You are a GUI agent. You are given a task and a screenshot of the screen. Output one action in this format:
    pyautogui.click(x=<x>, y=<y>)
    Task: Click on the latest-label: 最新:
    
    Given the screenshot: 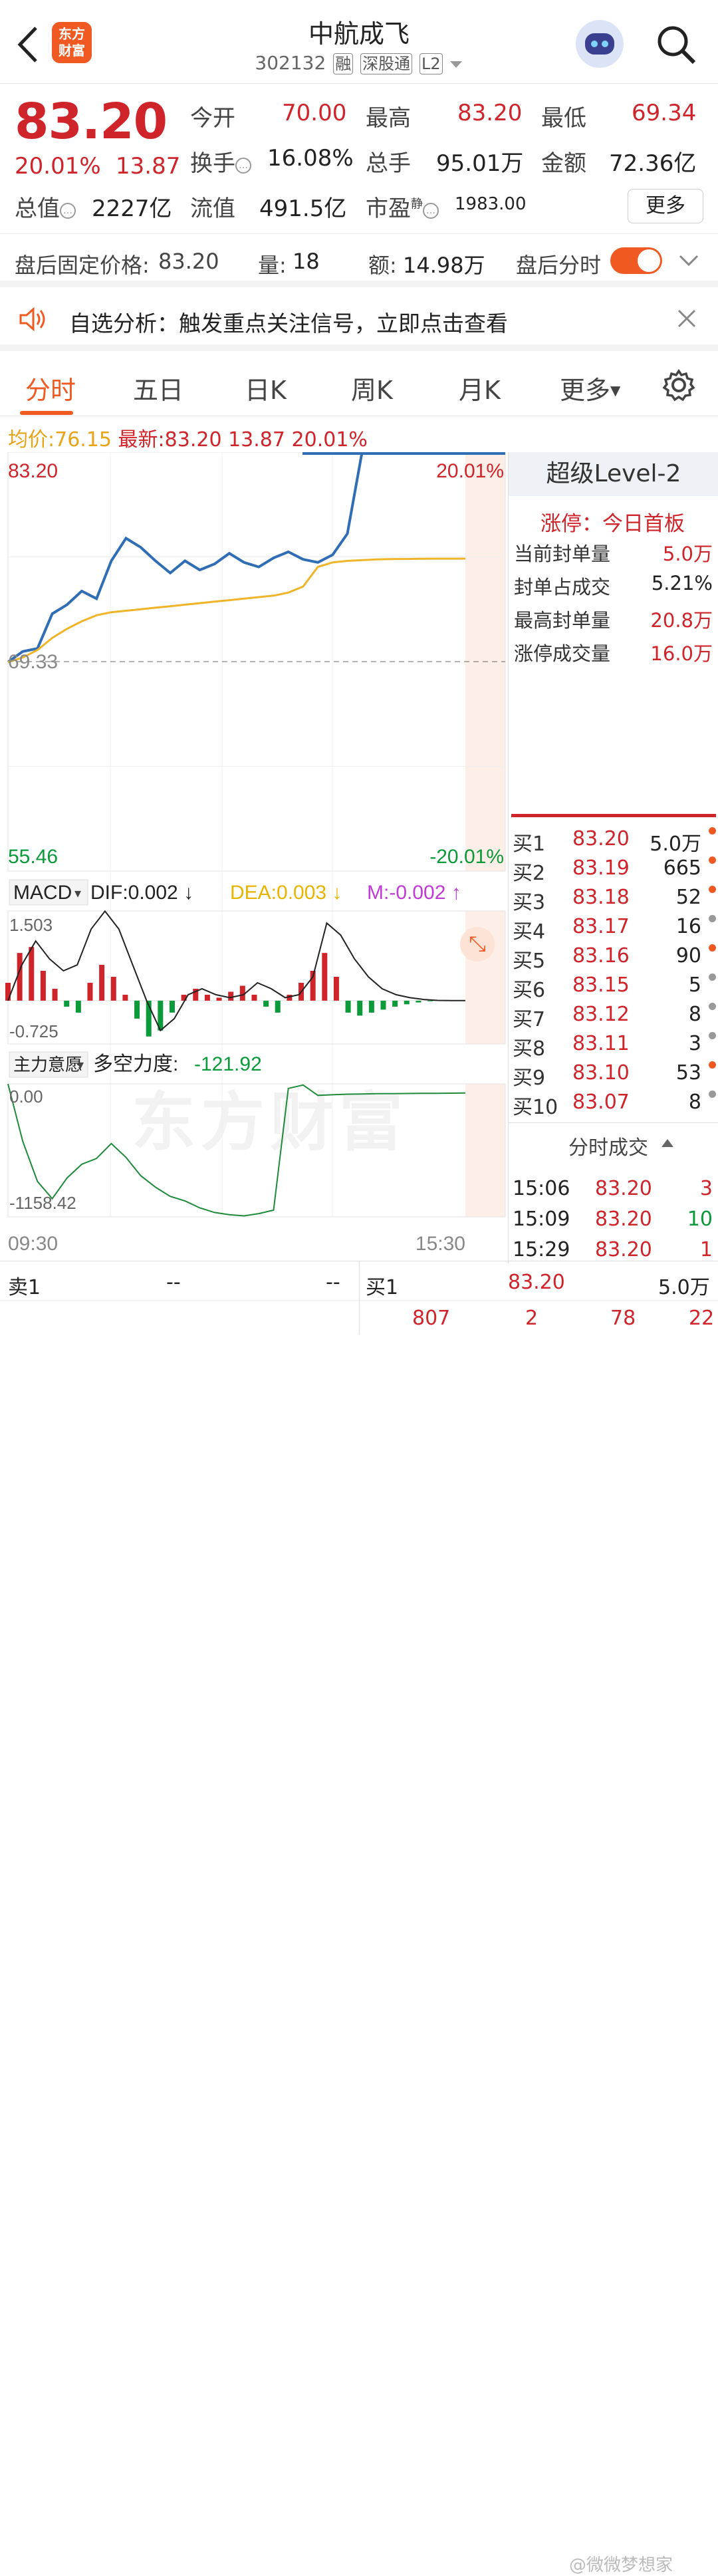 What is the action you would take?
    pyautogui.click(x=141, y=439)
    